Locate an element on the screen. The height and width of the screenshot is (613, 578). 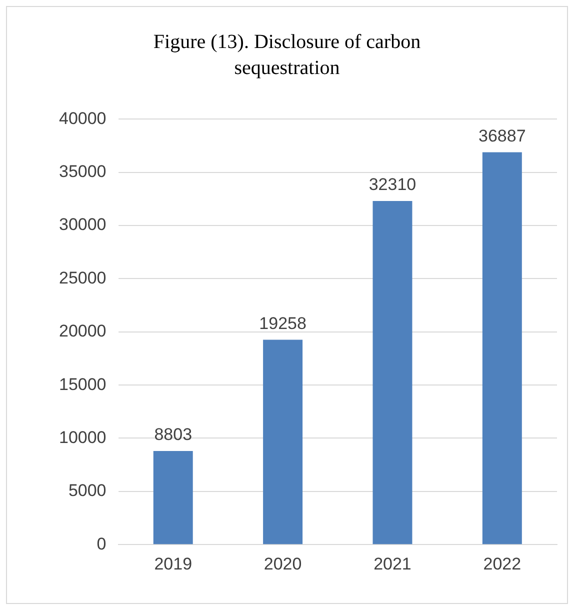
data-label: 8803 is located at coordinates (173, 434).